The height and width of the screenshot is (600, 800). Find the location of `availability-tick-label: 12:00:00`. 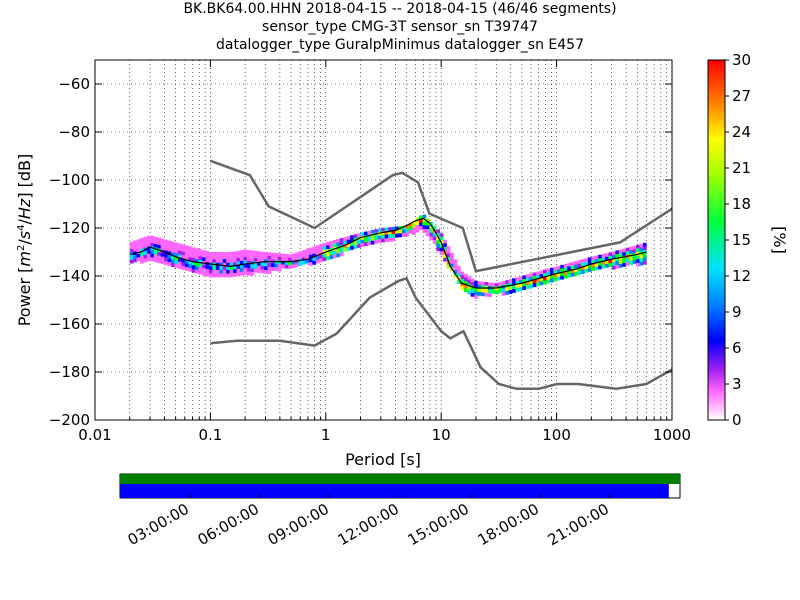

availability-tick-label: 12:00:00 is located at coordinates (368, 524).